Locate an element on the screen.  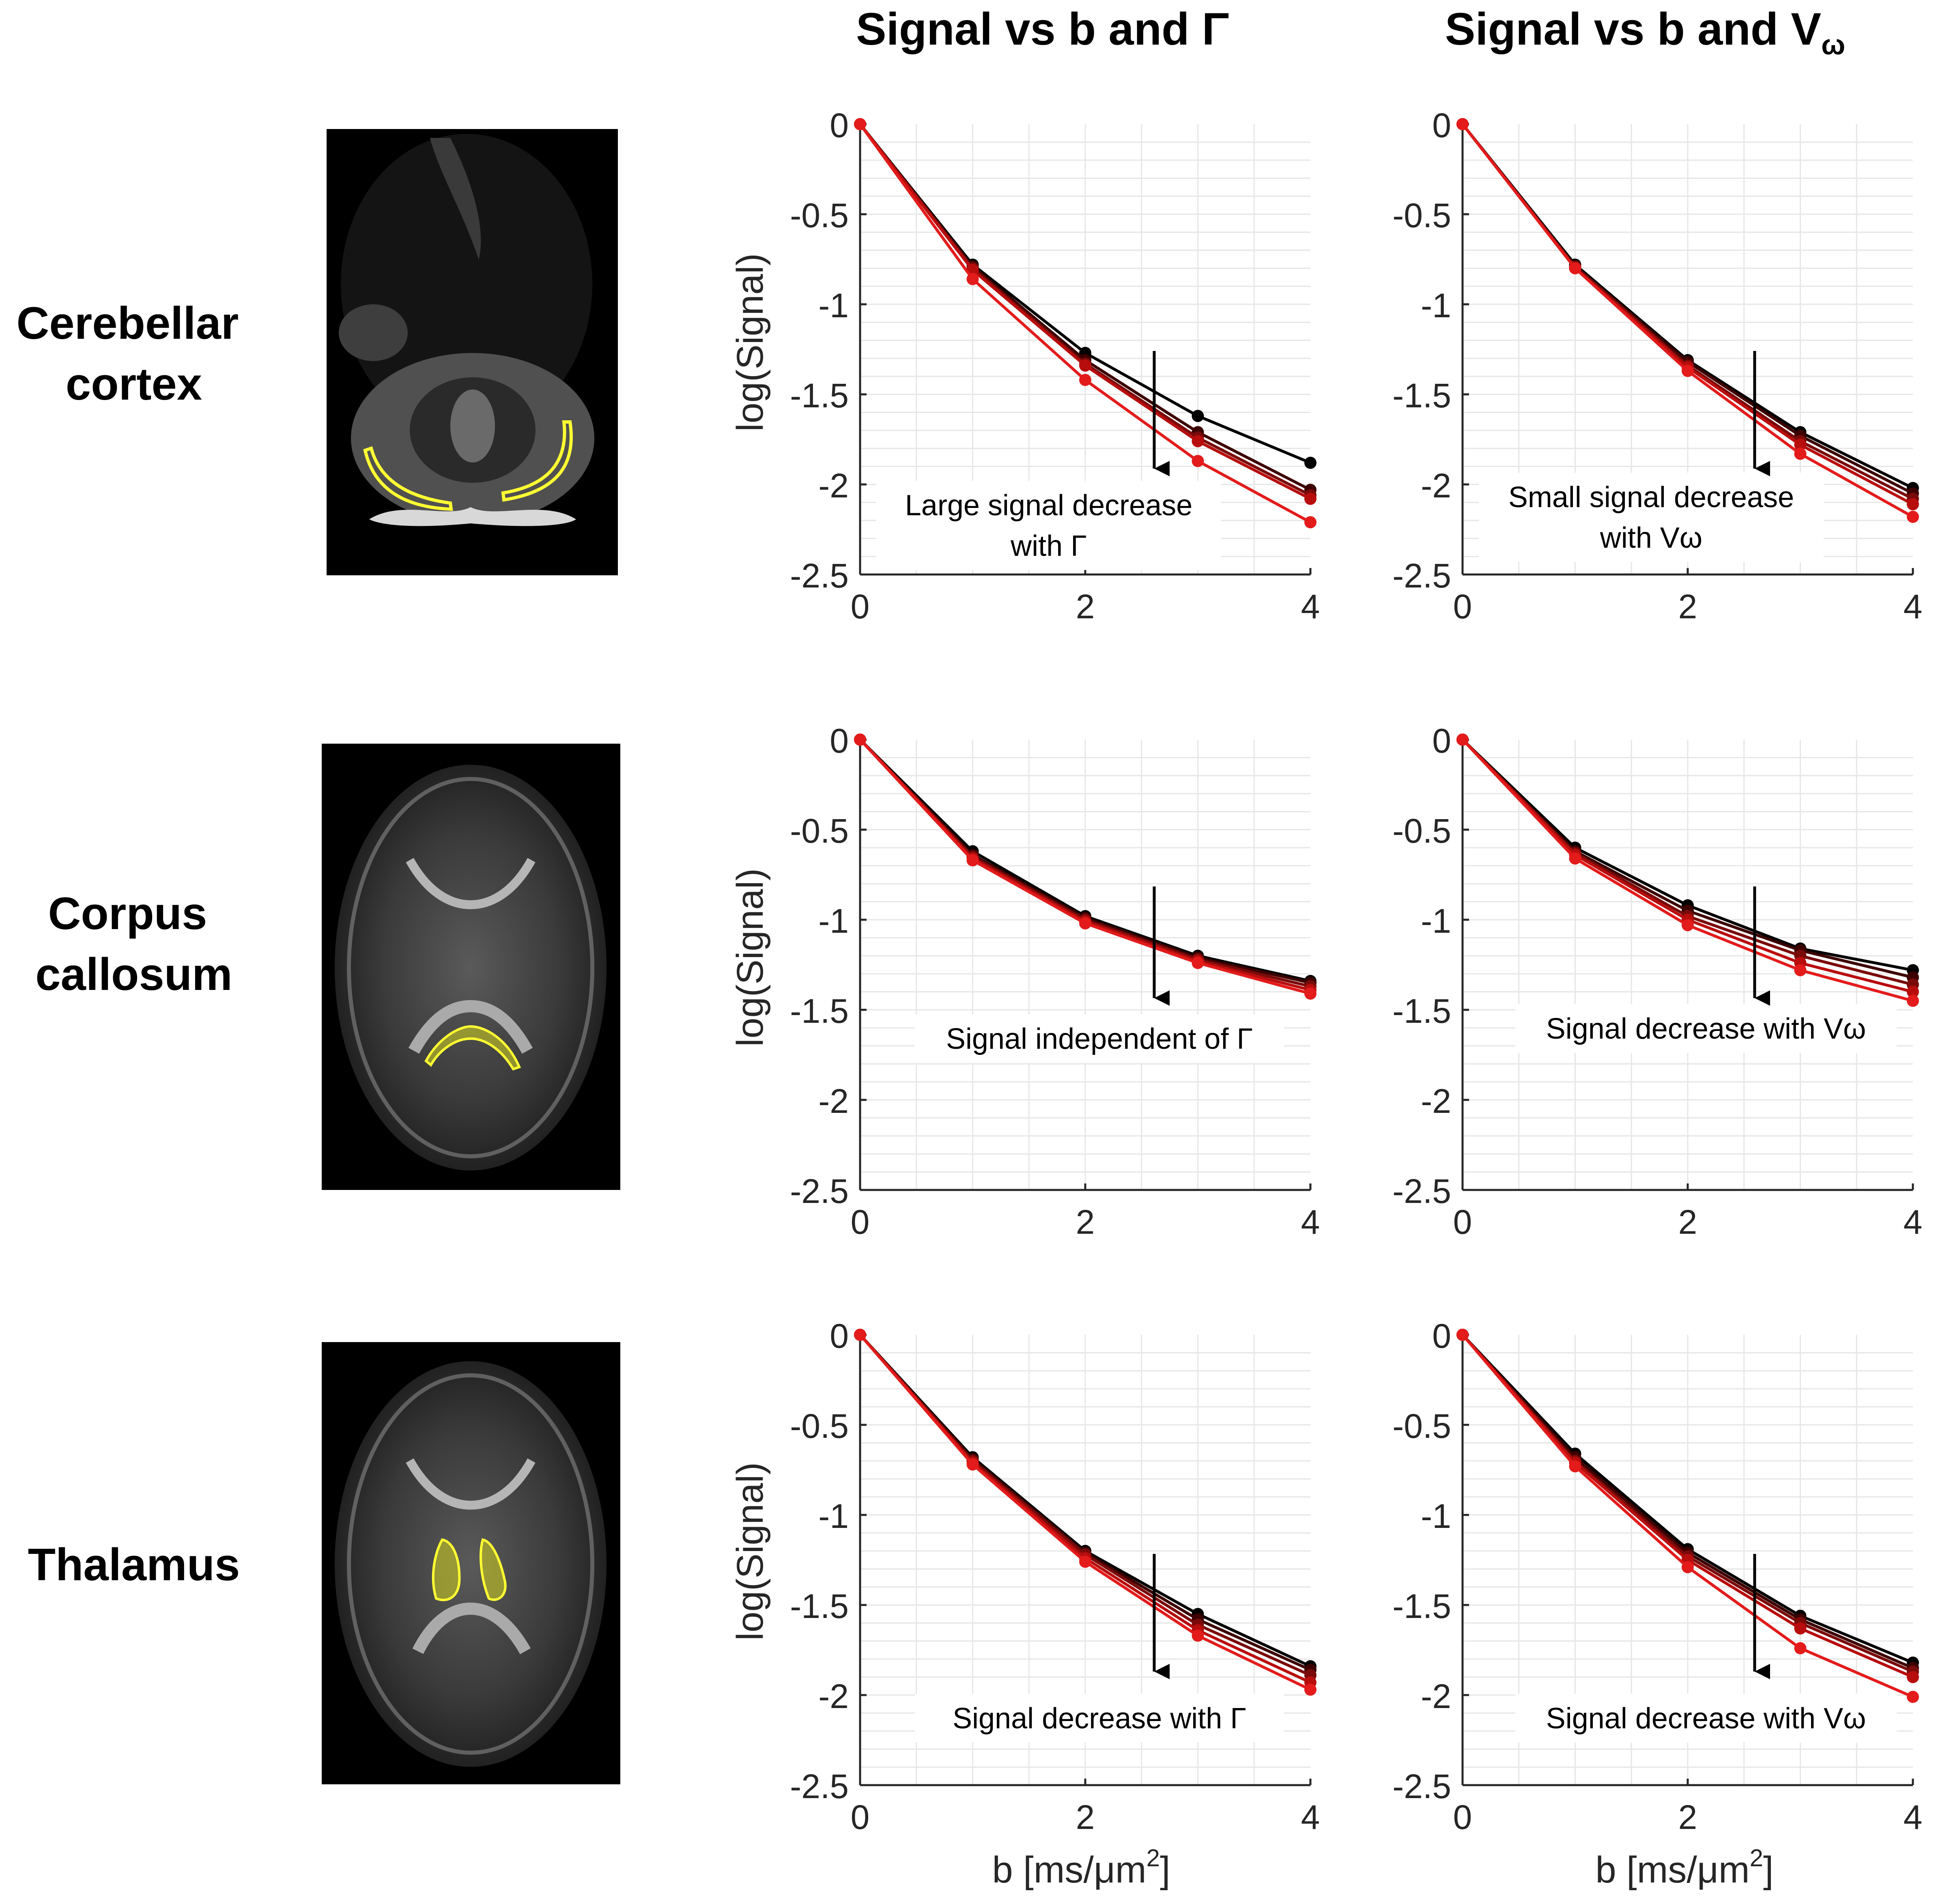
annotation-text: Small signal decrease is located at coordinates (1651, 497).